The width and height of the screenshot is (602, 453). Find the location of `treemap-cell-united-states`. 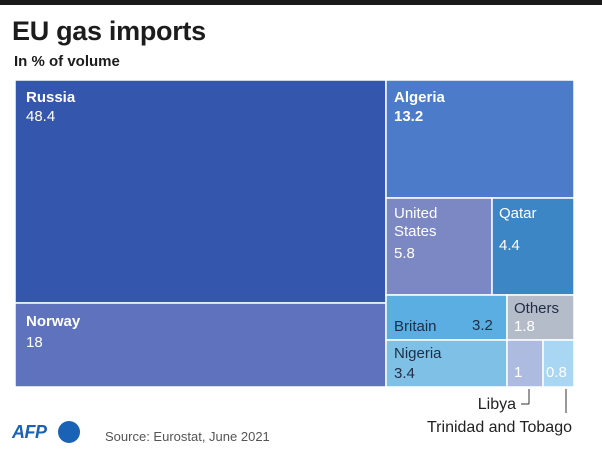

treemap-cell-united-states is located at coordinates (439, 246).